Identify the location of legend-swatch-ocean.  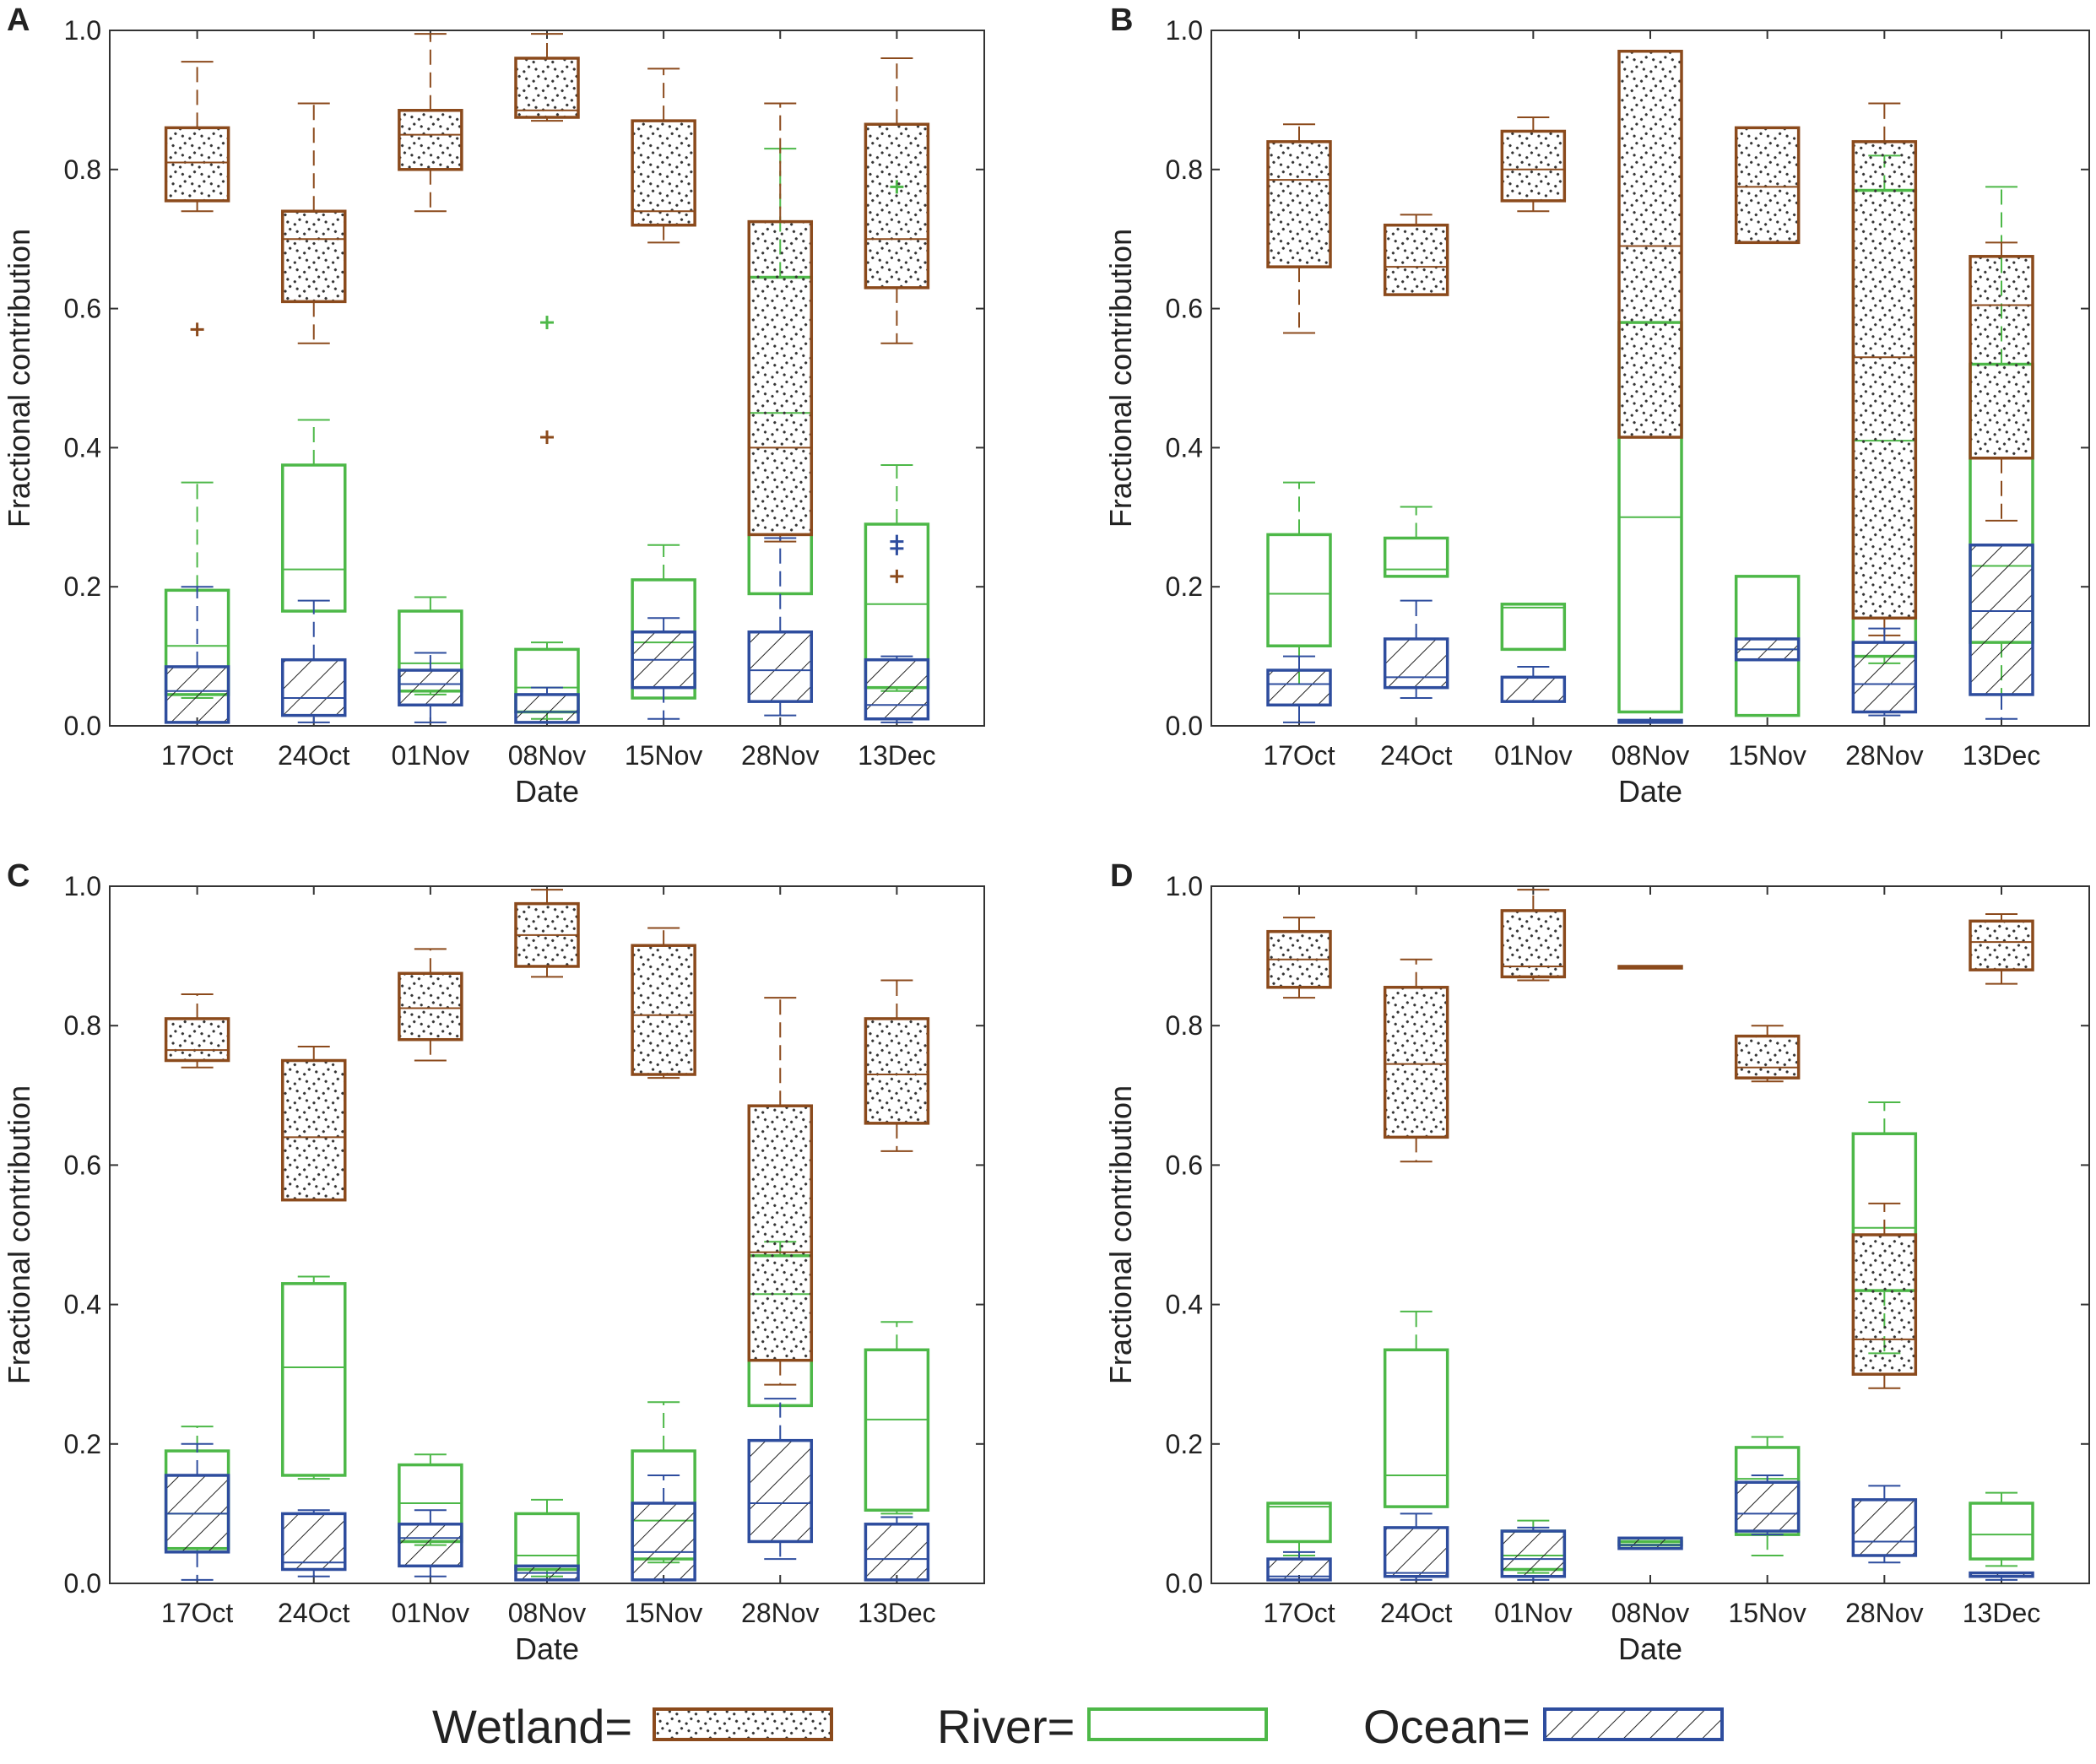
(1633, 1724).